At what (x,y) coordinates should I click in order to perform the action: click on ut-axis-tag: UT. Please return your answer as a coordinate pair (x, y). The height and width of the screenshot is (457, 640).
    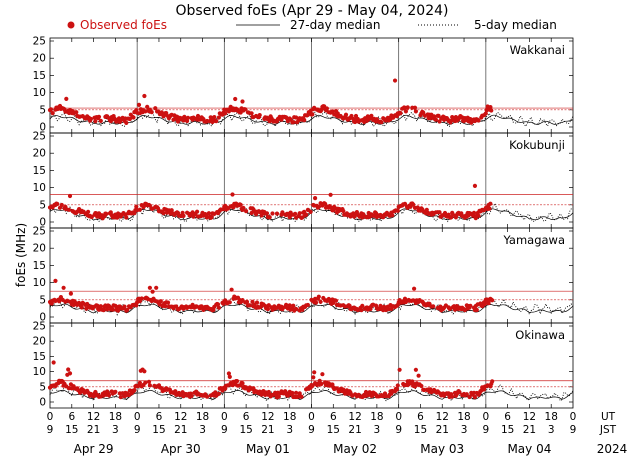
    Looking at the image, I should click on (608, 417).